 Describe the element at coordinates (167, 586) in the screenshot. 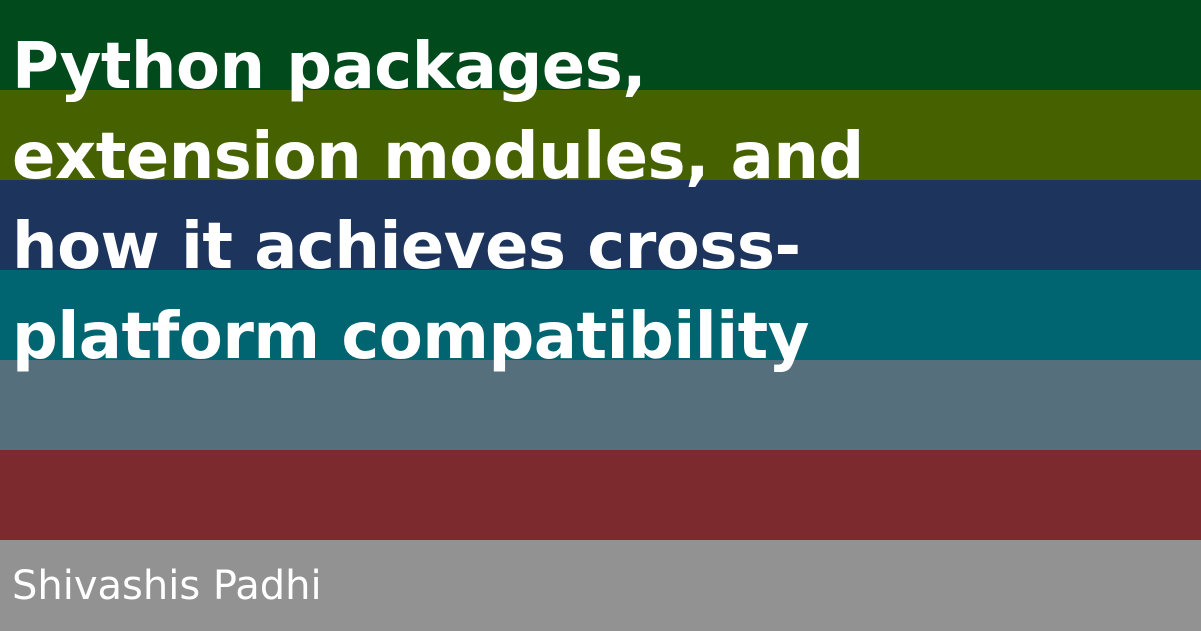

I see `author-name: Shivashis Padhi` at that location.